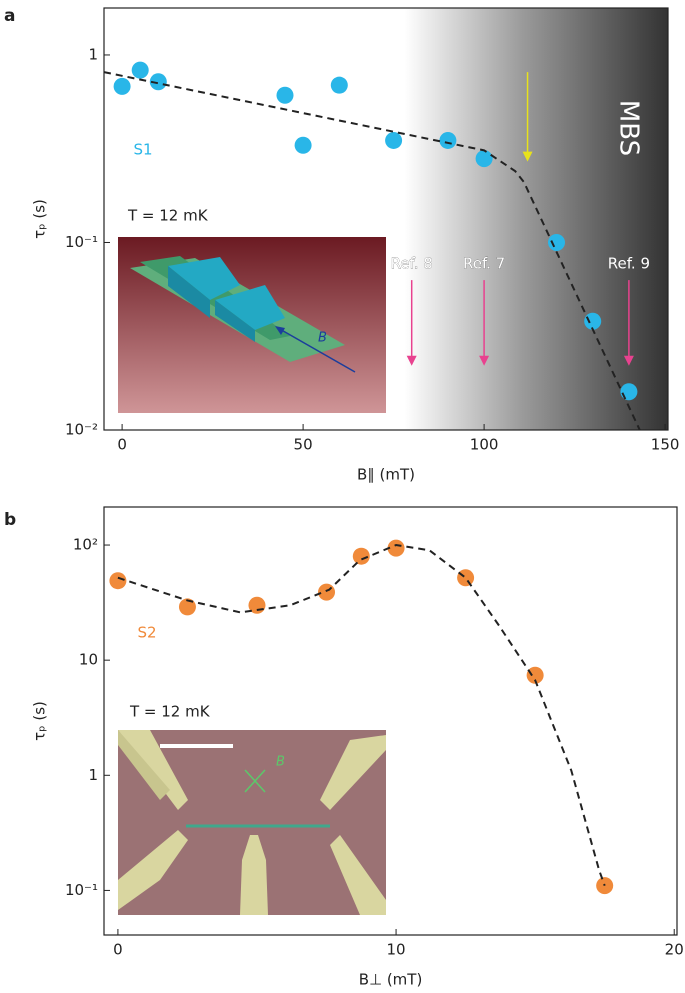 The width and height of the screenshot is (685, 993). Describe the element at coordinates (412, 264) in the screenshot. I see `arrow-label: Ref. 8` at that location.